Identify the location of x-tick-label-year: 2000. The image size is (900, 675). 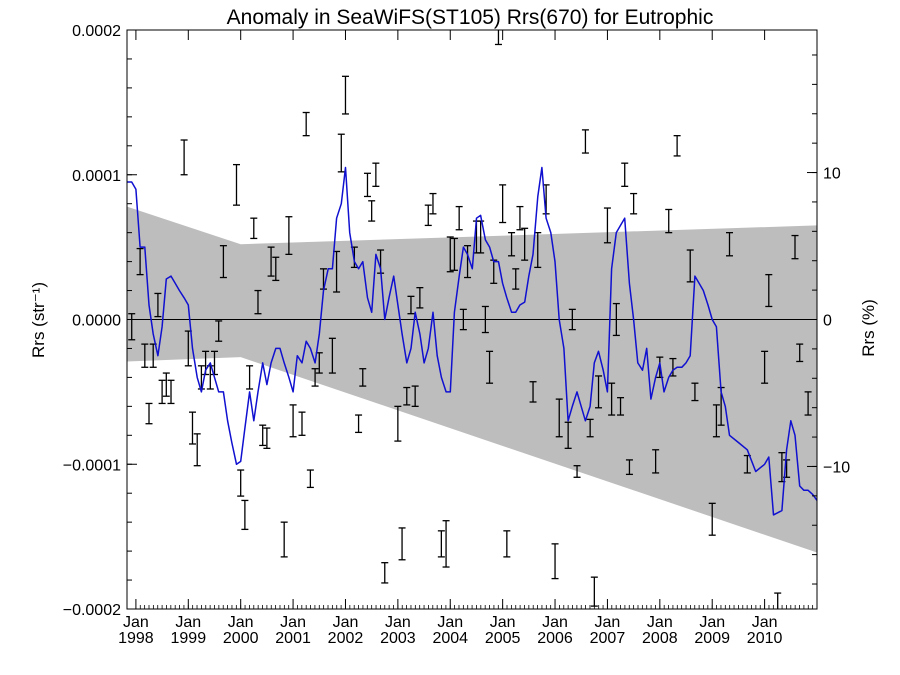
(241, 638).